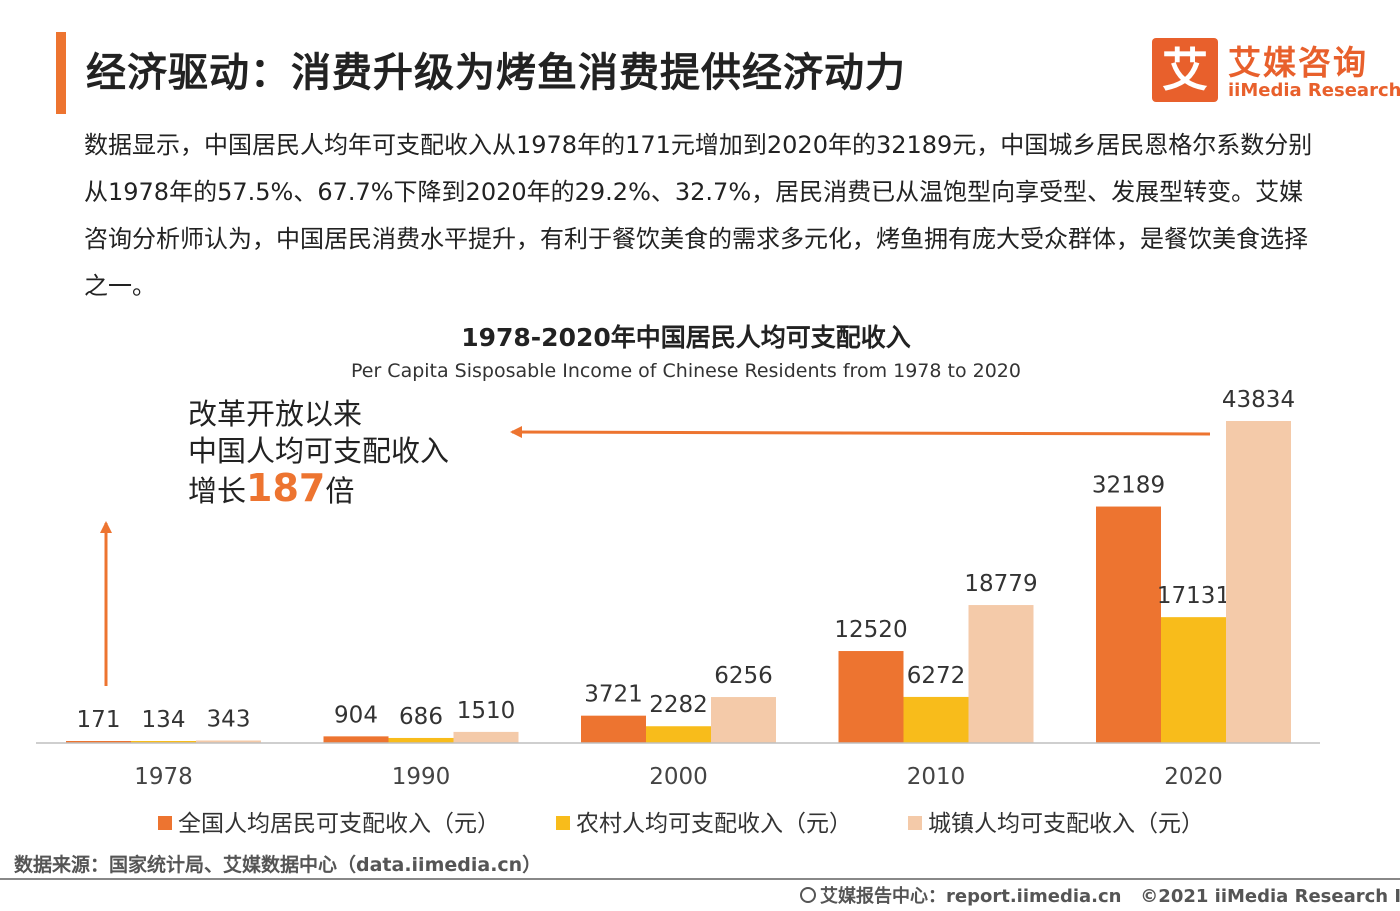  I want to click on data-label-1990-s2: 1510, so click(486, 711).